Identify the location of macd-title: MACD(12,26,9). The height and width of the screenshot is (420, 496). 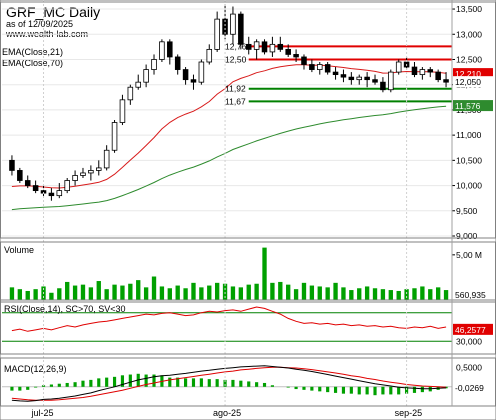
(35, 369).